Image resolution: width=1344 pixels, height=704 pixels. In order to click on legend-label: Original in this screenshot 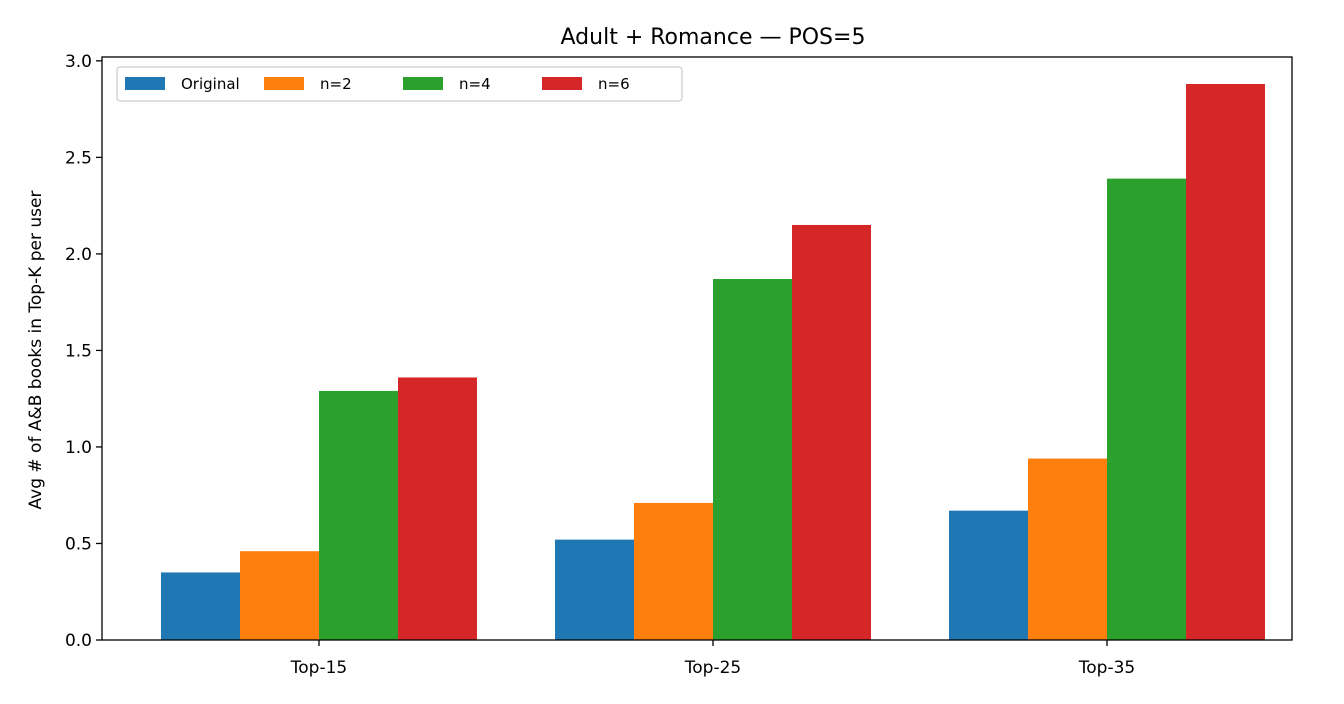, I will do `click(210, 84)`.